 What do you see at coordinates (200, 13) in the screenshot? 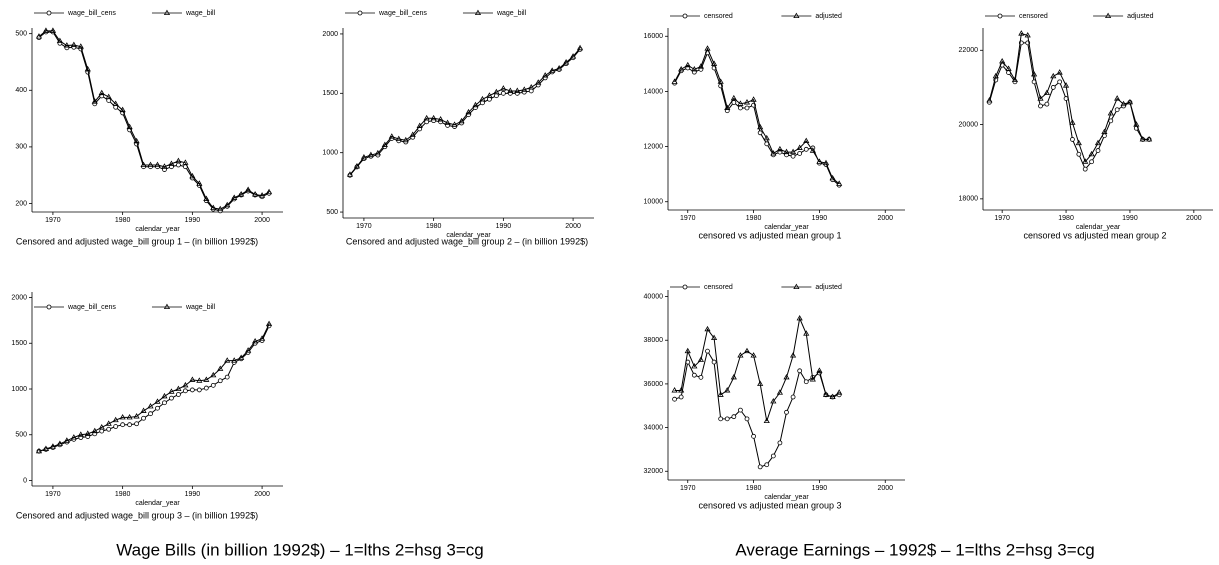
I see `legend-label: wage_bill` at bounding box center [200, 13].